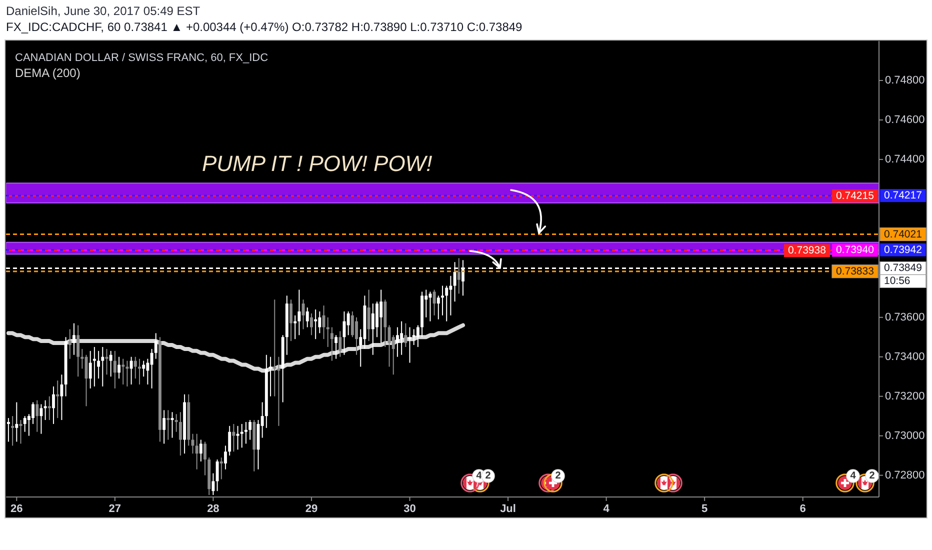 This screenshot has height=550, width=932. I want to click on y-tick-label: 0.73600, so click(905, 317).